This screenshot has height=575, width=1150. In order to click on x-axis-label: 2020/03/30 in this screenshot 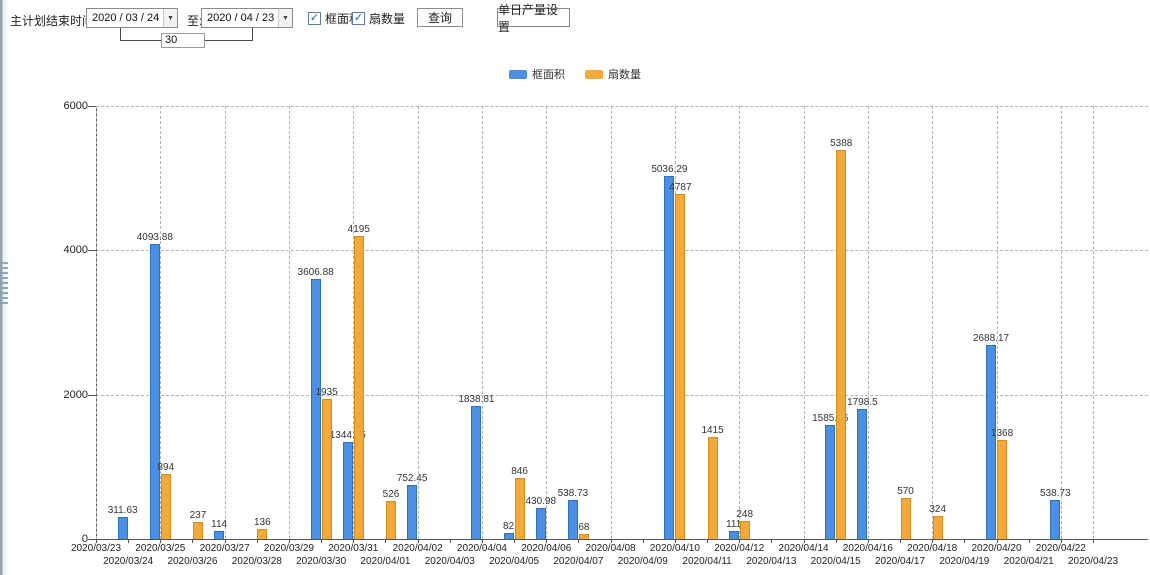, I will do `click(321, 561)`.